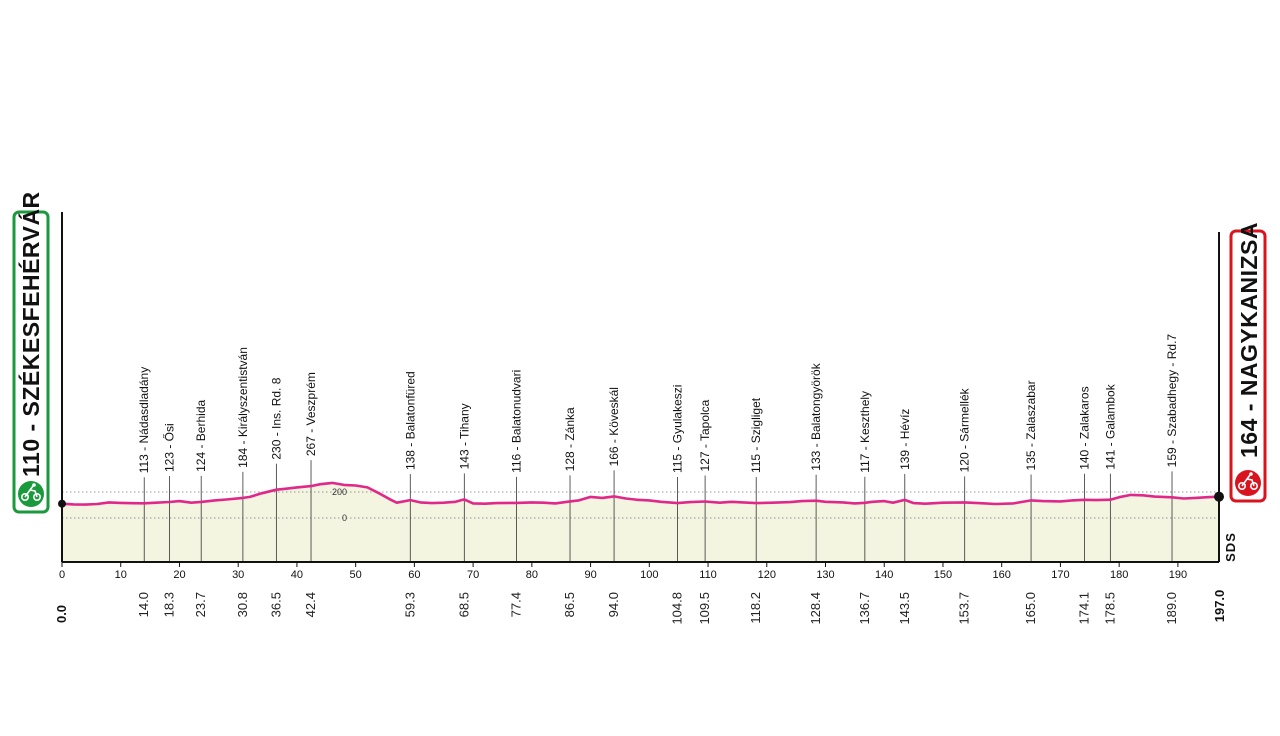 This screenshot has height=736, width=1280. Describe the element at coordinates (121, 575) in the screenshot. I see `x-tick-label: 10` at that location.